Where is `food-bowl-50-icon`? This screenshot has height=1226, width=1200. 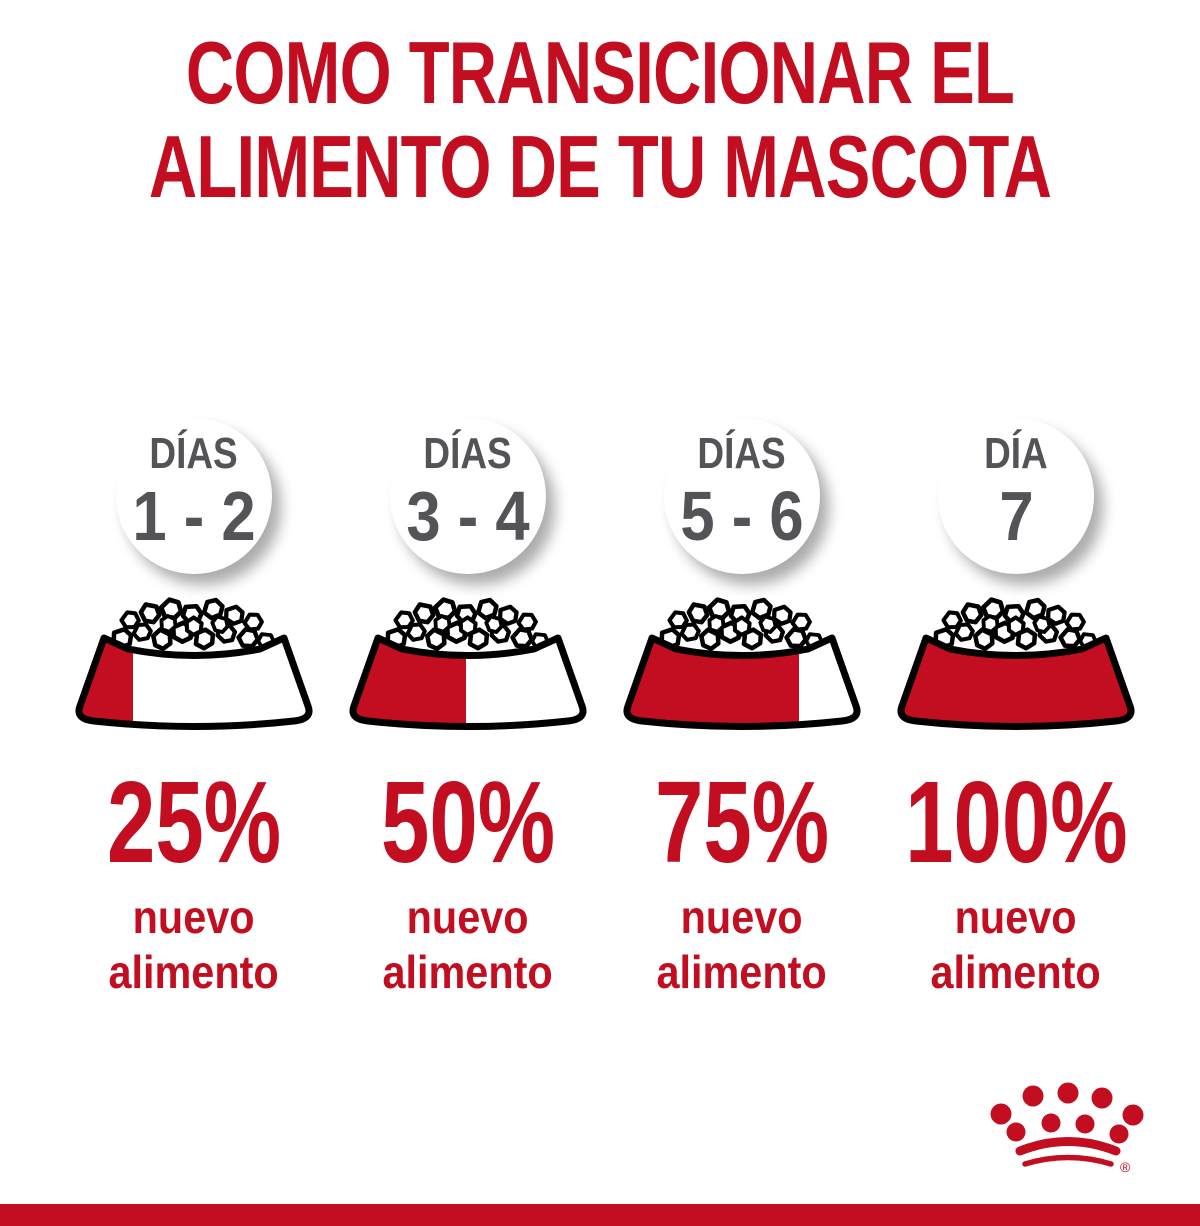 food-bowl-50-icon is located at coordinates (468, 664).